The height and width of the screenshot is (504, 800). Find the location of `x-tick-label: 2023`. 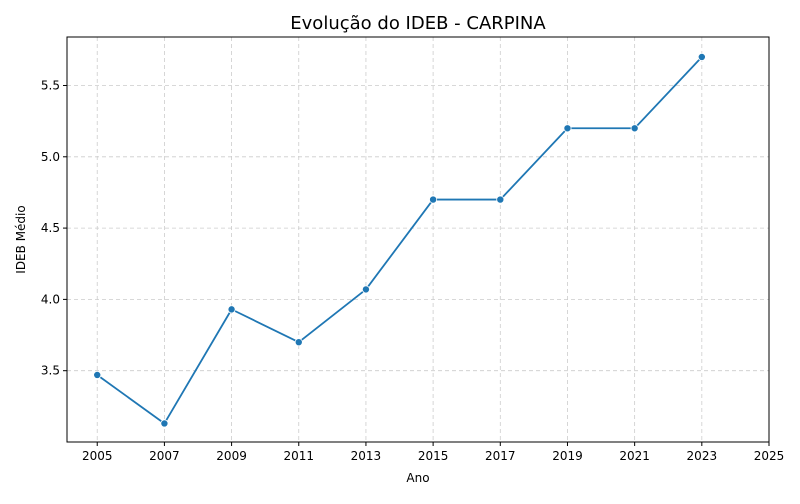

x-tick-label: 2023 is located at coordinates (702, 456).